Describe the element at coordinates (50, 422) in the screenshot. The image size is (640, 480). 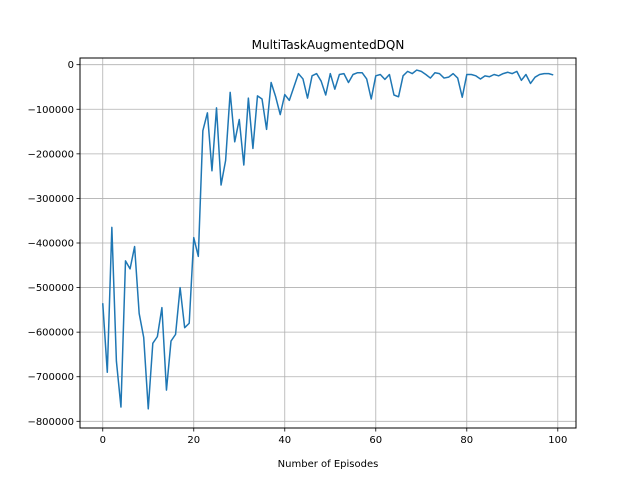
I see `y-tick-label: −800000` at that location.